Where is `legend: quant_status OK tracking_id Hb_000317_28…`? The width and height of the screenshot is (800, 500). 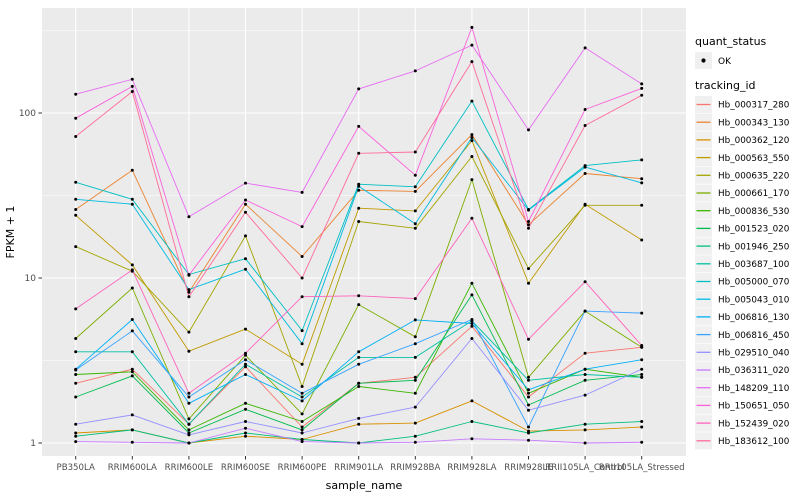 legend: quant_status OK tracking_id Hb_000317_28… is located at coordinates (742, 242).